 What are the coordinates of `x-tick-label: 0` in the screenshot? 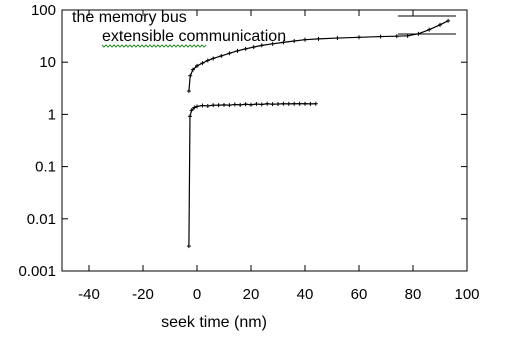 It's located at (197, 294).